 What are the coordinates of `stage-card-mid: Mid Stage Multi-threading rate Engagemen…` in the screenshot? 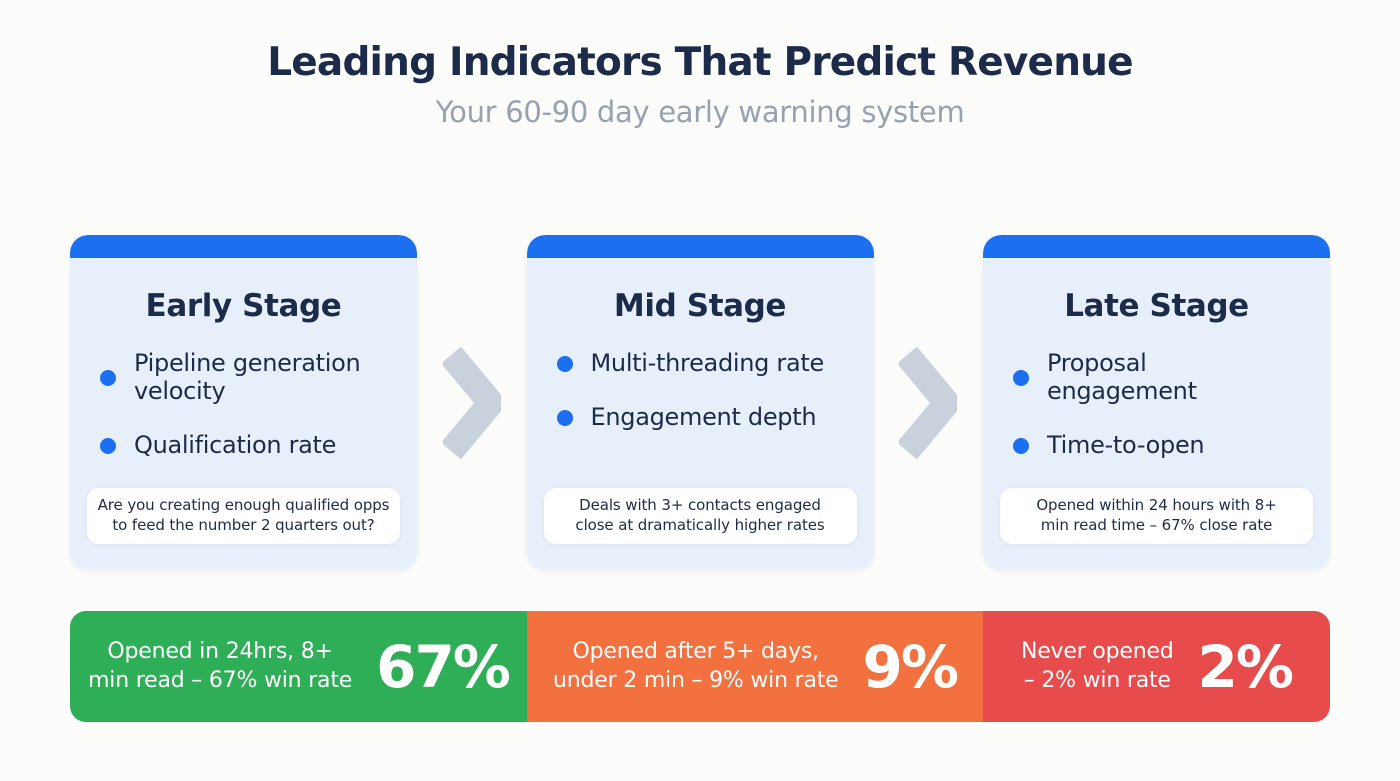 It's located at (700, 402).